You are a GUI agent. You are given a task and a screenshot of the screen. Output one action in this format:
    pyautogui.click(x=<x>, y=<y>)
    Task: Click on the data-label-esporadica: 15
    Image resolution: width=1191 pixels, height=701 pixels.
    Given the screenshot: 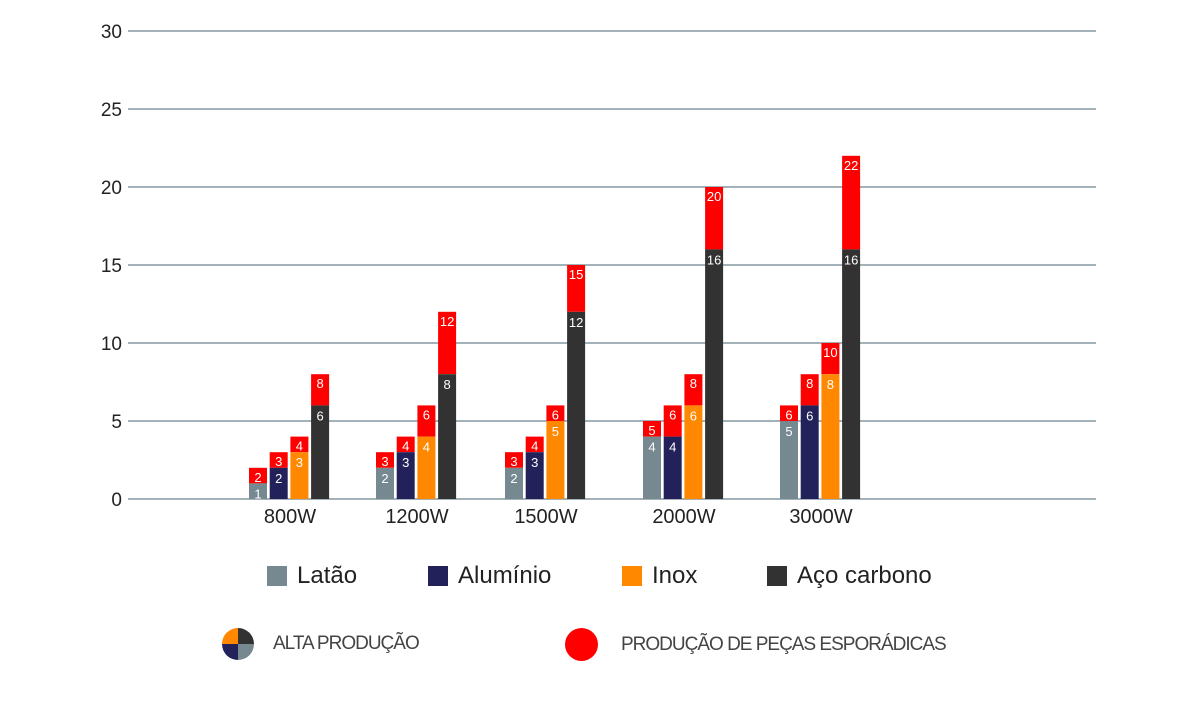 What is the action you would take?
    pyautogui.click(x=576, y=274)
    